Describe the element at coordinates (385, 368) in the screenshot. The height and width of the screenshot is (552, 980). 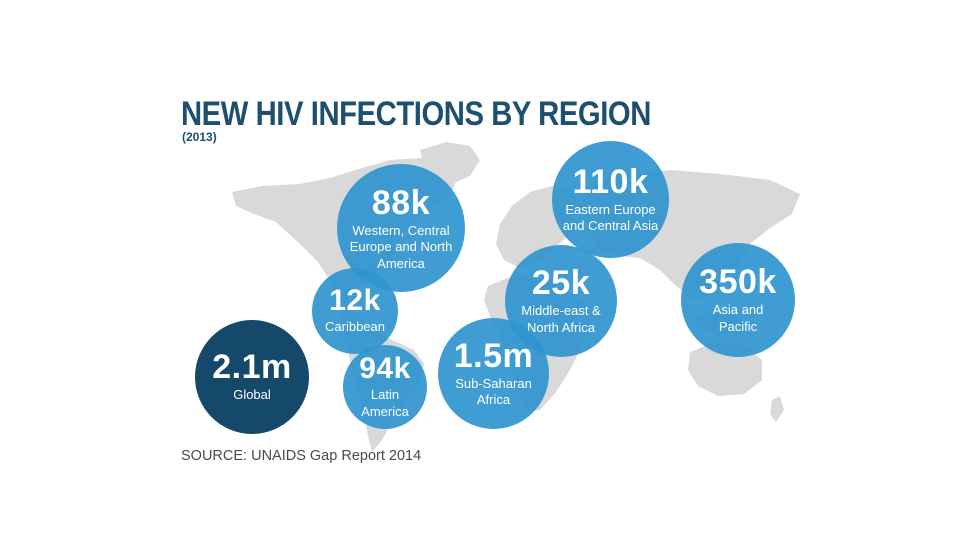
I see `region-value: 94k` at that location.